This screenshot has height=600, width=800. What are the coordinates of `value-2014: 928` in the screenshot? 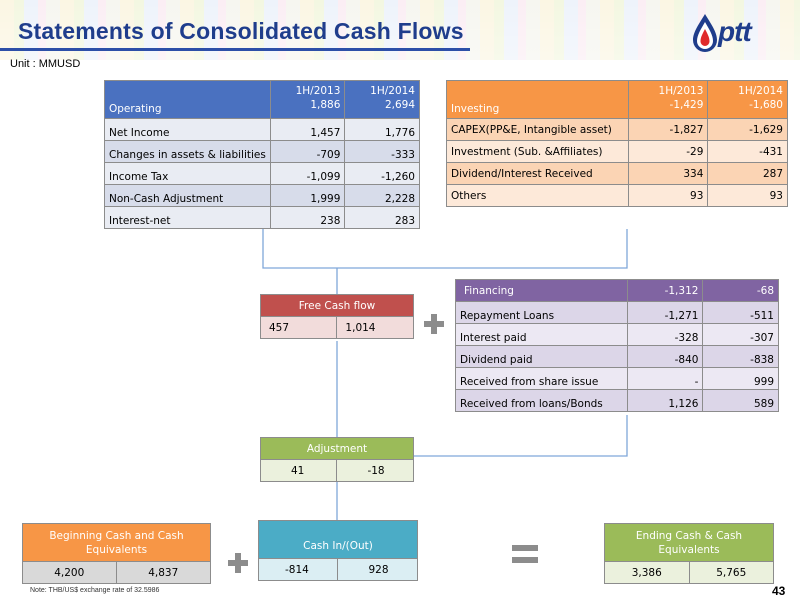 It's located at (377, 569).